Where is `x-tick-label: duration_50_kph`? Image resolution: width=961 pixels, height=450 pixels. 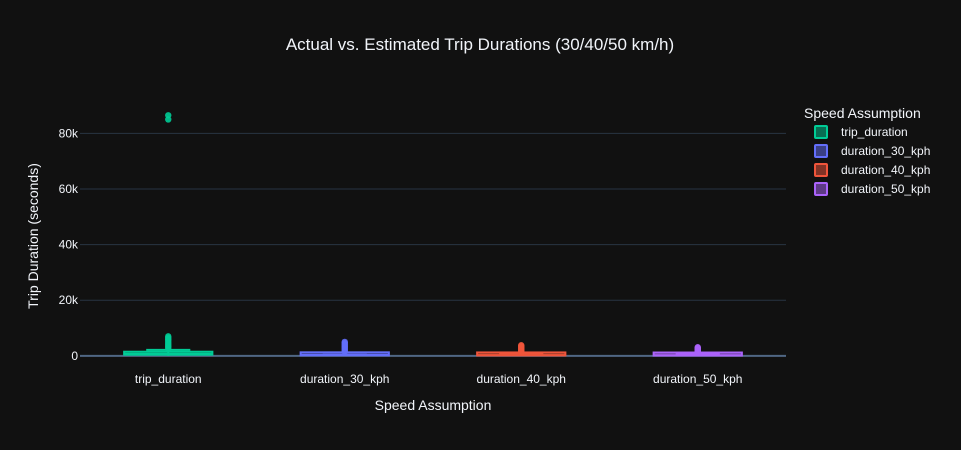 x-tick-label: duration_50_kph is located at coordinates (697, 379).